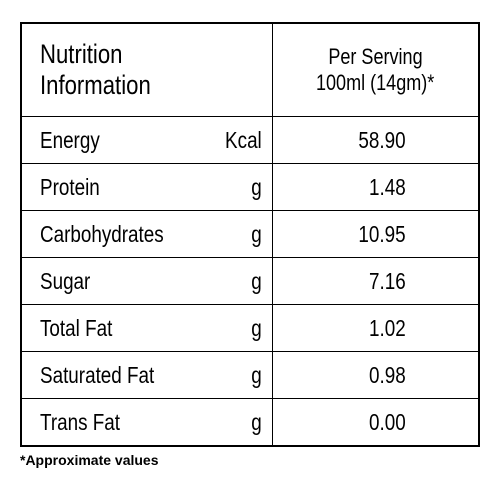  Describe the element at coordinates (387, 280) in the screenshot. I see `nutrient-value: 7.16` at that location.